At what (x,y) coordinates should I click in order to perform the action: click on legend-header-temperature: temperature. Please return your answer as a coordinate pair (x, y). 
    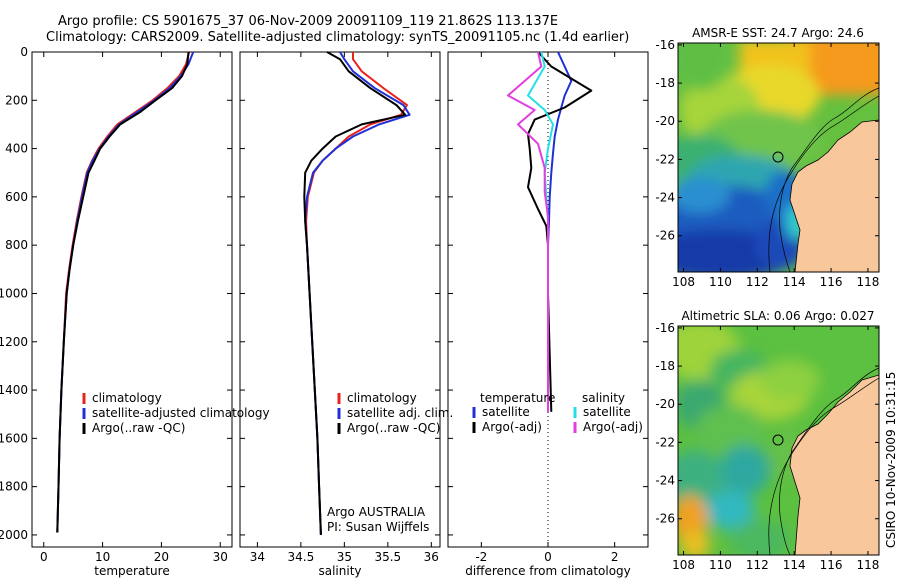
    Looking at the image, I should click on (517, 398).